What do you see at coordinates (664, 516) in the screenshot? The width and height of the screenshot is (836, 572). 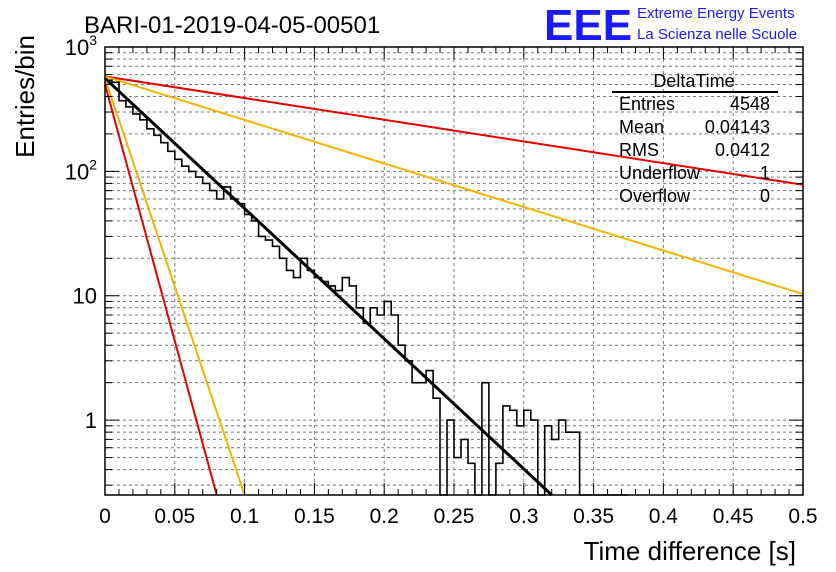 I see `x-tick-label: 0.4` at bounding box center [664, 516].